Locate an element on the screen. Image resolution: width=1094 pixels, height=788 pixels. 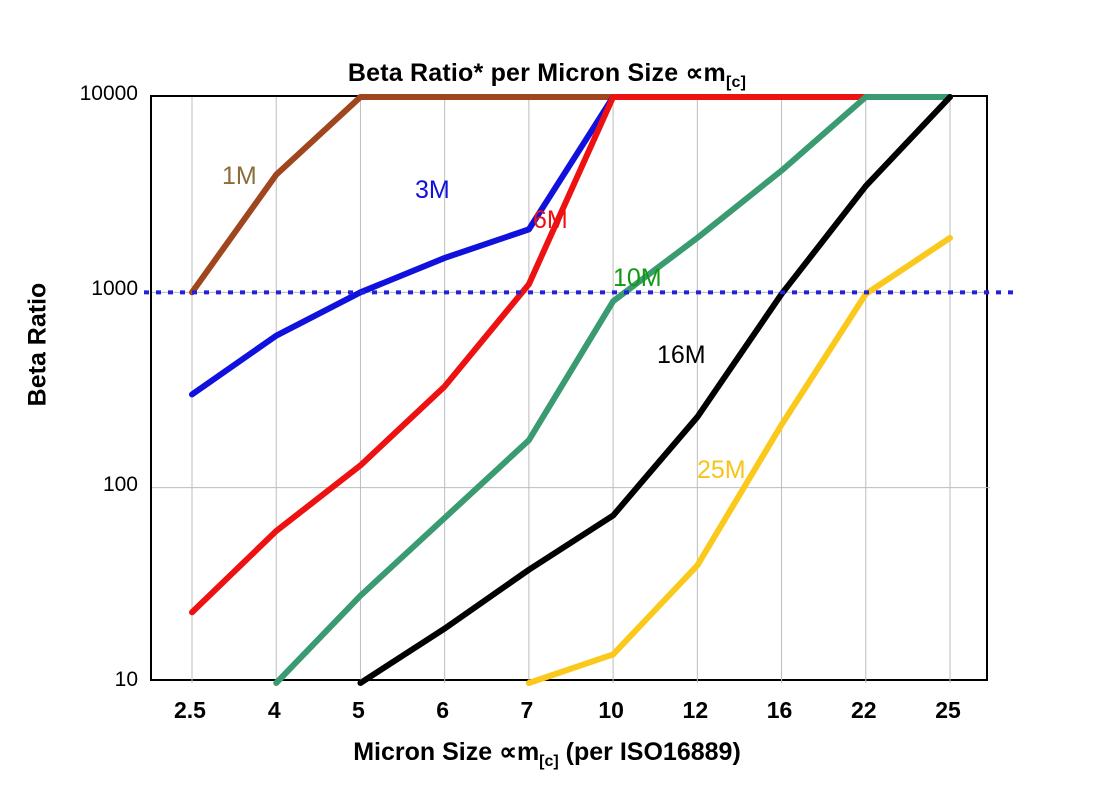
y-tick-label-10: 10 is located at coordinates (126, 679).